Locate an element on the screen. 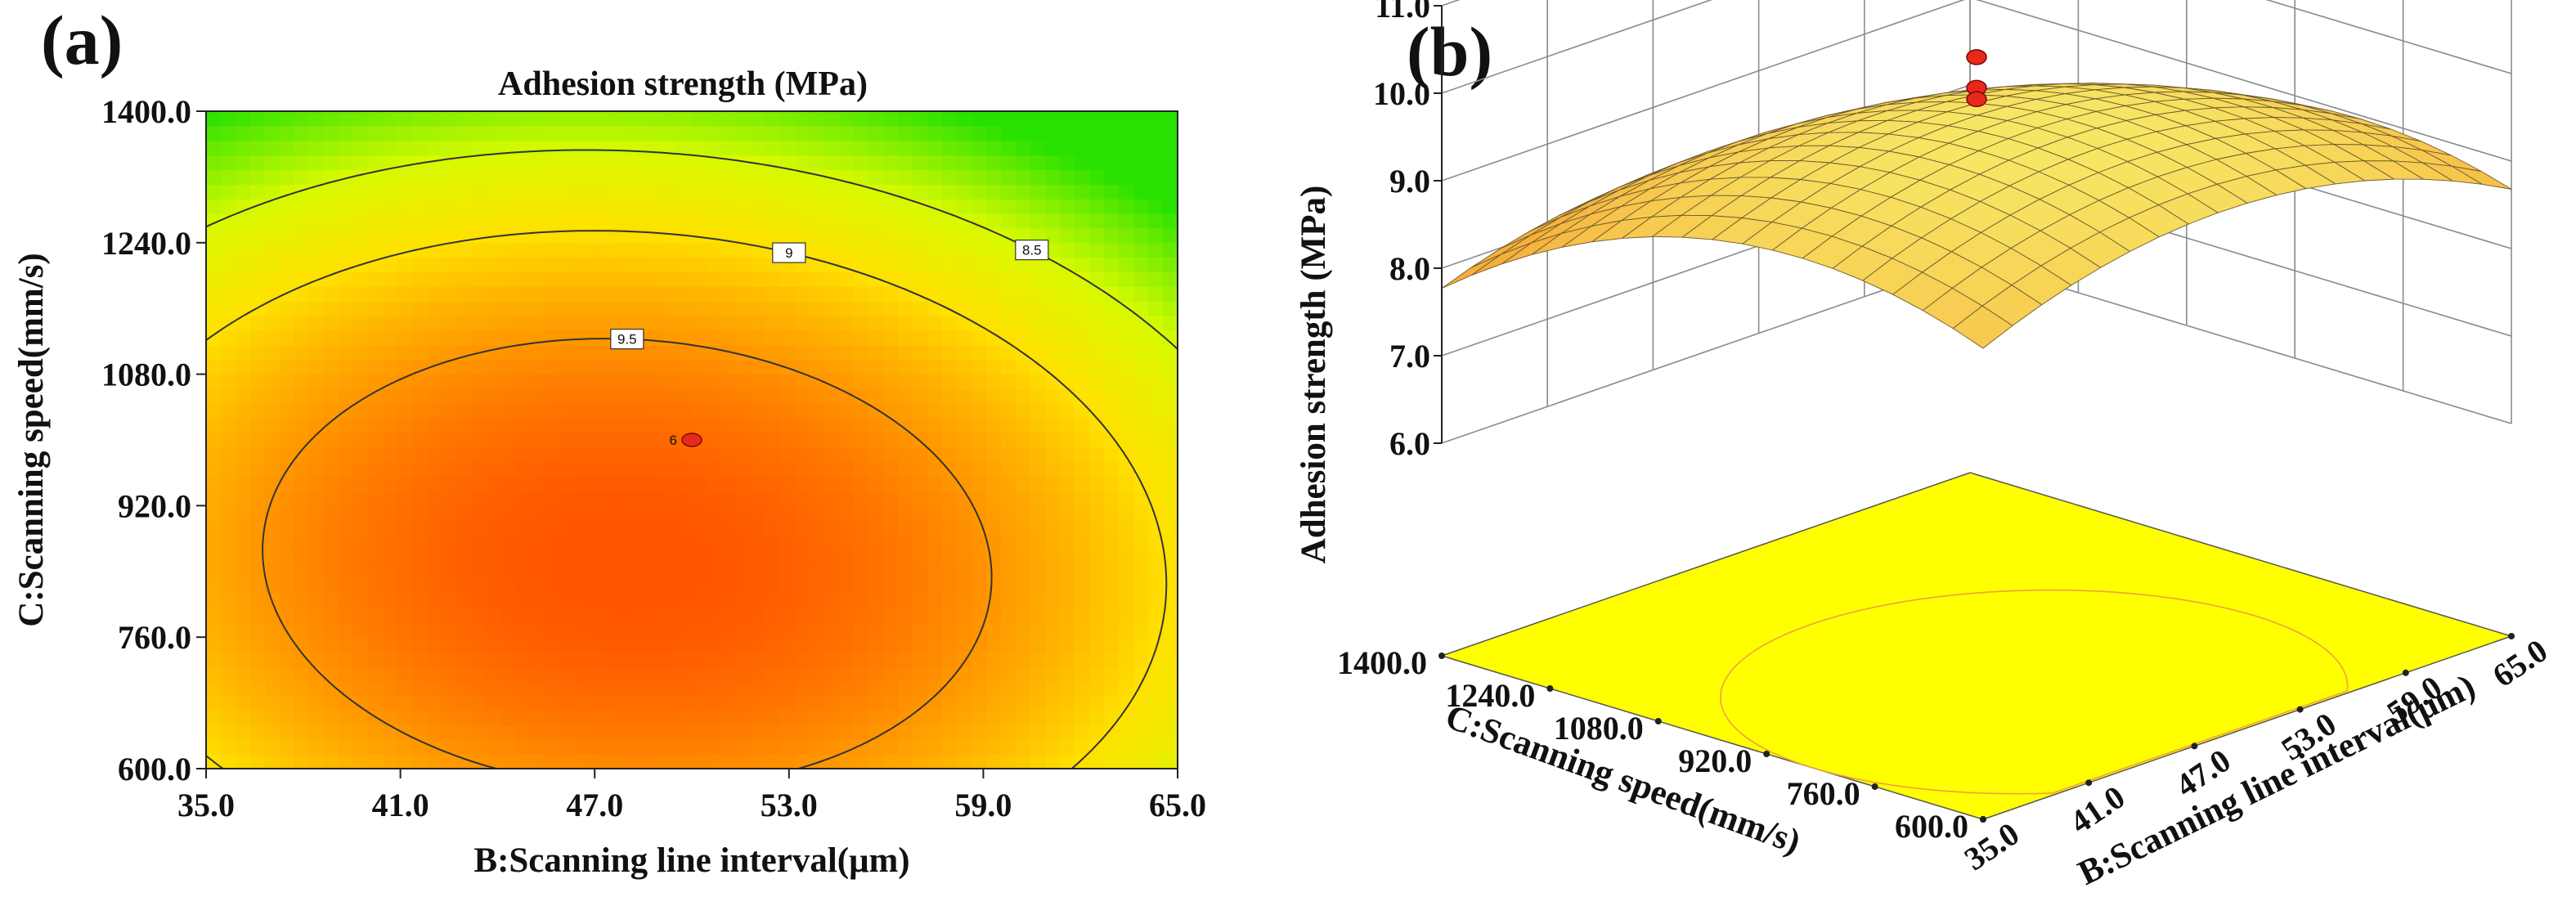 The width and height of the screenshot is (2576, 924). c-tick-label: 1080.0 is located at coordinates (1599, 728).